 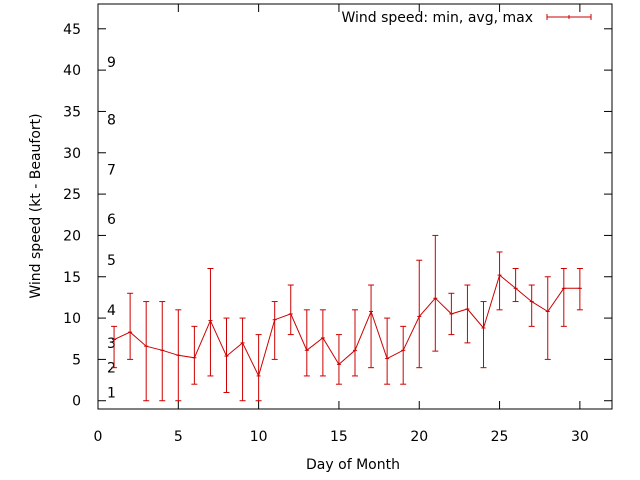 What do you see at coordinates (72, 30) in the screenshot?
I see `y-tick-label: 45` at bounding box center [72, 30].